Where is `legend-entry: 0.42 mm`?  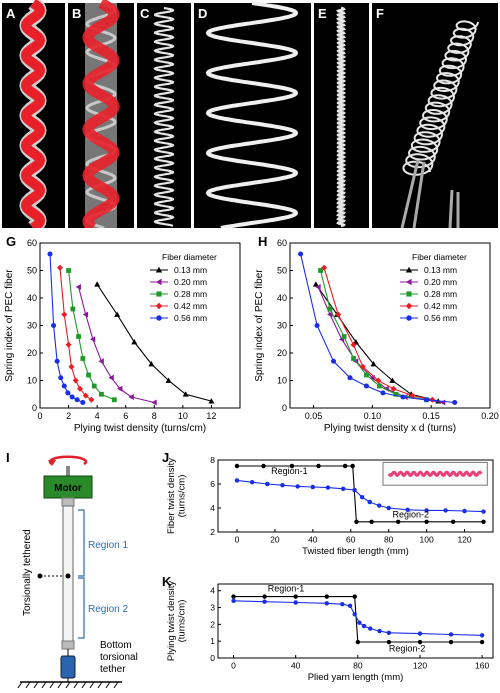 legend-entry: 0.42 mm is located at coordinates (190, 306).